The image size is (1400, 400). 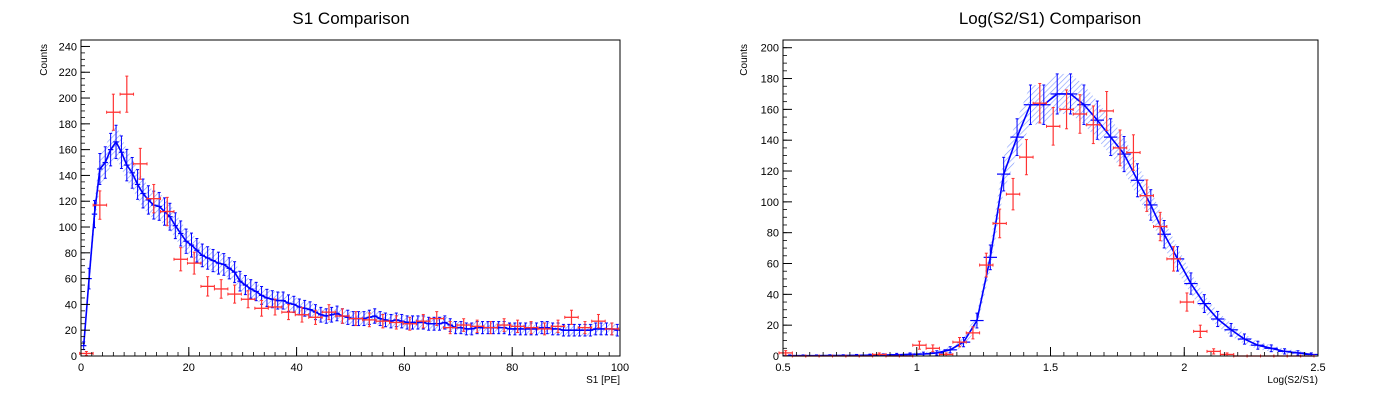 I want to click on left-x-tick-label: 100, so click(x=620, y=368).